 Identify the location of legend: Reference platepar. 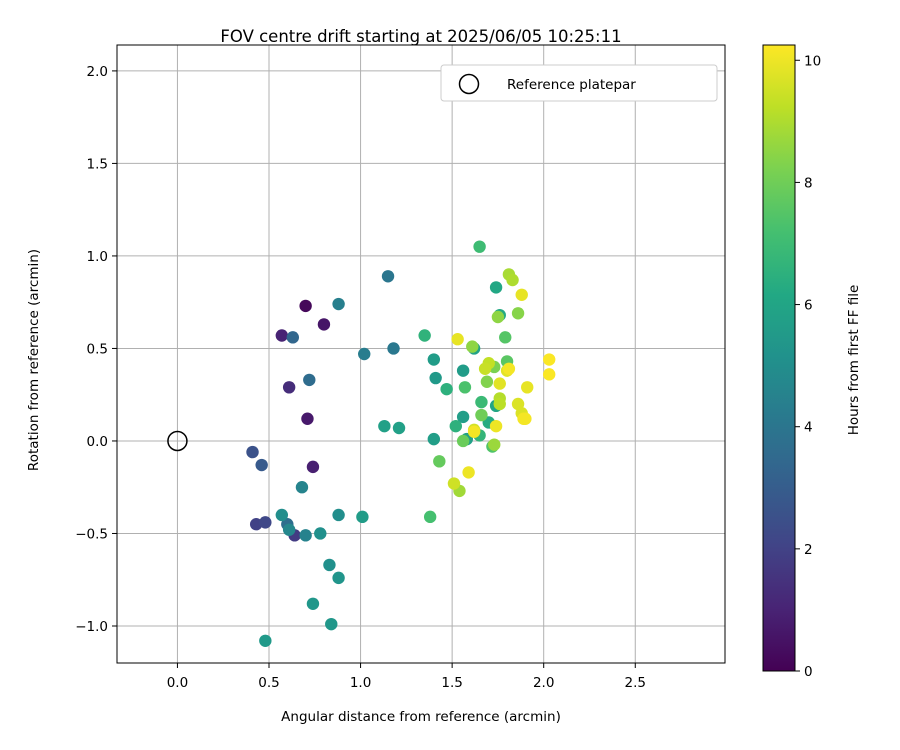
(579, 83).